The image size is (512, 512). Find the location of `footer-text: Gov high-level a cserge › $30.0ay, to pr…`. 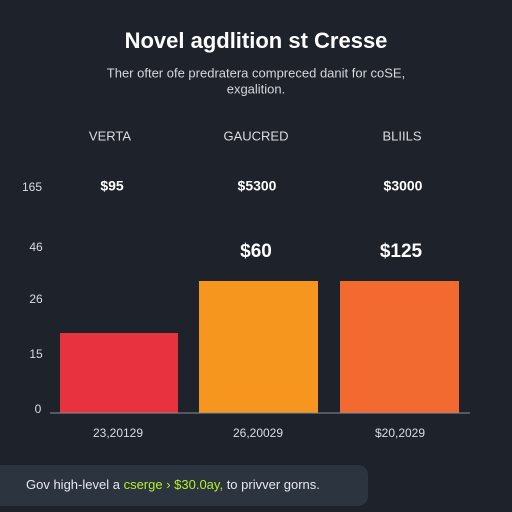

footer-text: Gov high-level a cserge › $30.0ay, to pr… is located at coordinates (173, 484).